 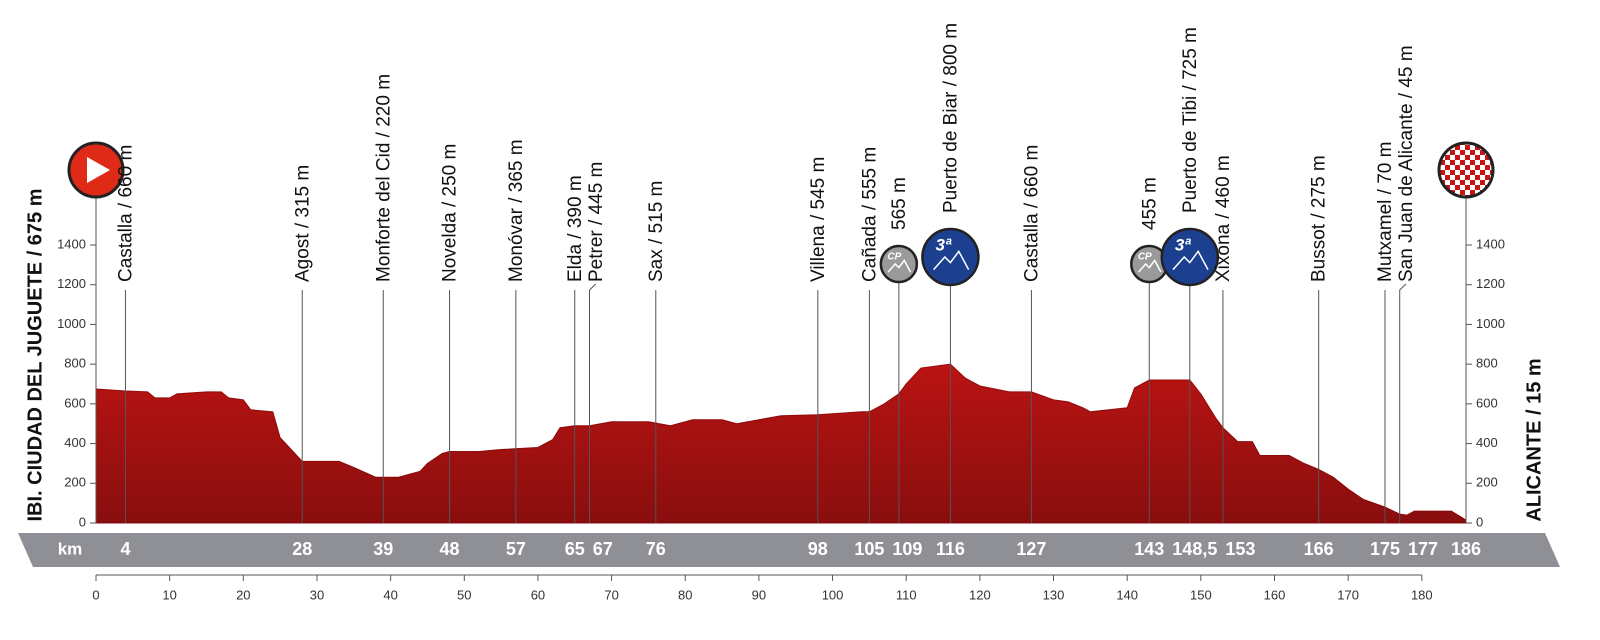 I want to click on y2-tick-label: 400, so click(x=1487, y=442).